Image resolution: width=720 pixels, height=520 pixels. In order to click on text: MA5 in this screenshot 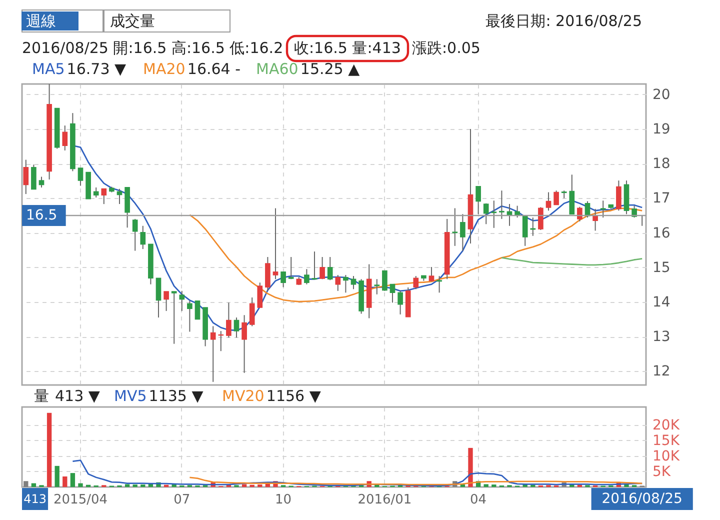, I will do `click(48, 69)`.